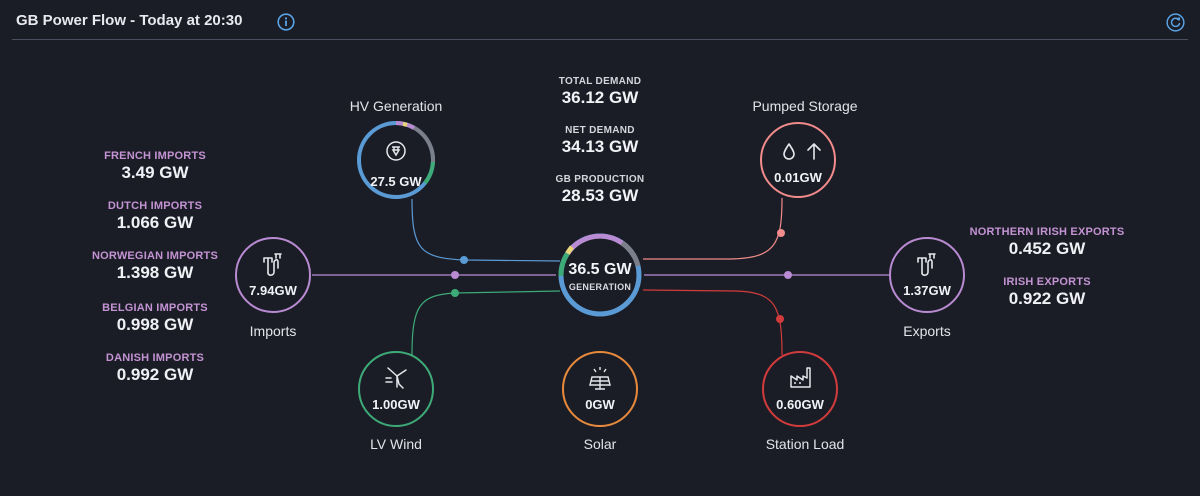  What do you see at coordinates (1047, 298) in the screenshot?
I see `export-value: 0.922 GW` at bounding box center [1047, 298].